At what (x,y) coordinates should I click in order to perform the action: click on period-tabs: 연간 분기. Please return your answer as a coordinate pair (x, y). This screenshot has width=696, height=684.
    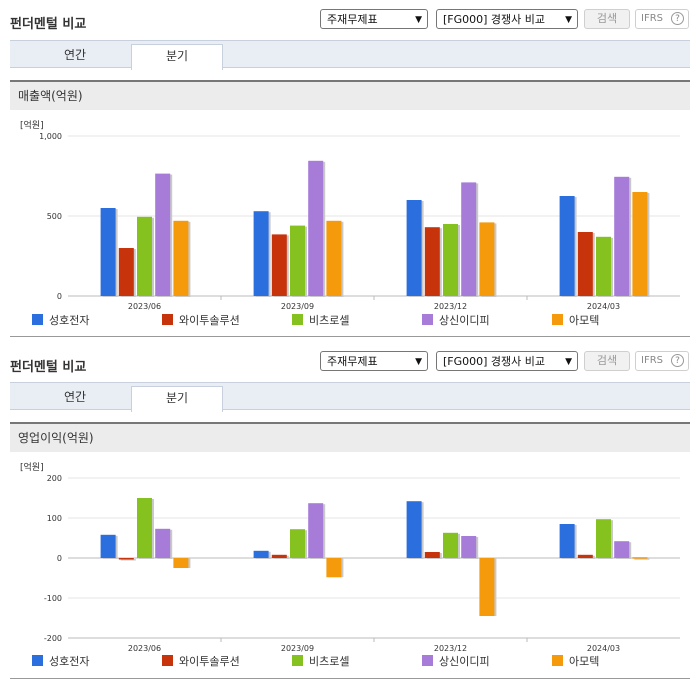
    Looking at the image, I should click on (350, 397).